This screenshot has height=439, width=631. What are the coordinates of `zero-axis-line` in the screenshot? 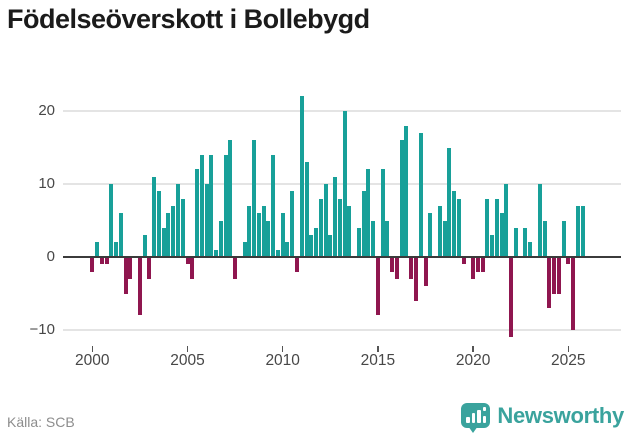 It's located at (342, 257).